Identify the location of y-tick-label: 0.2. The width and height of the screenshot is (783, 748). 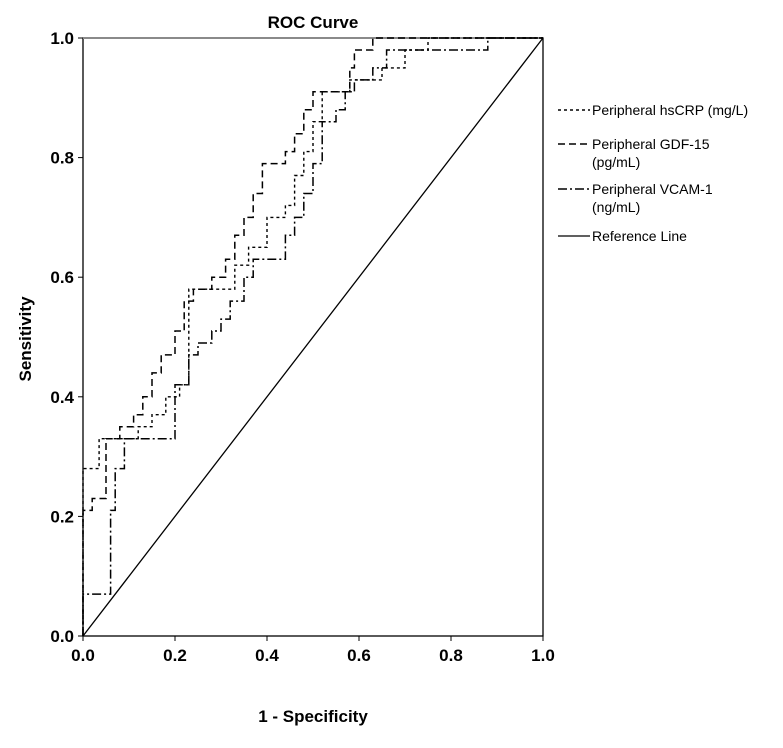
(62, 516).